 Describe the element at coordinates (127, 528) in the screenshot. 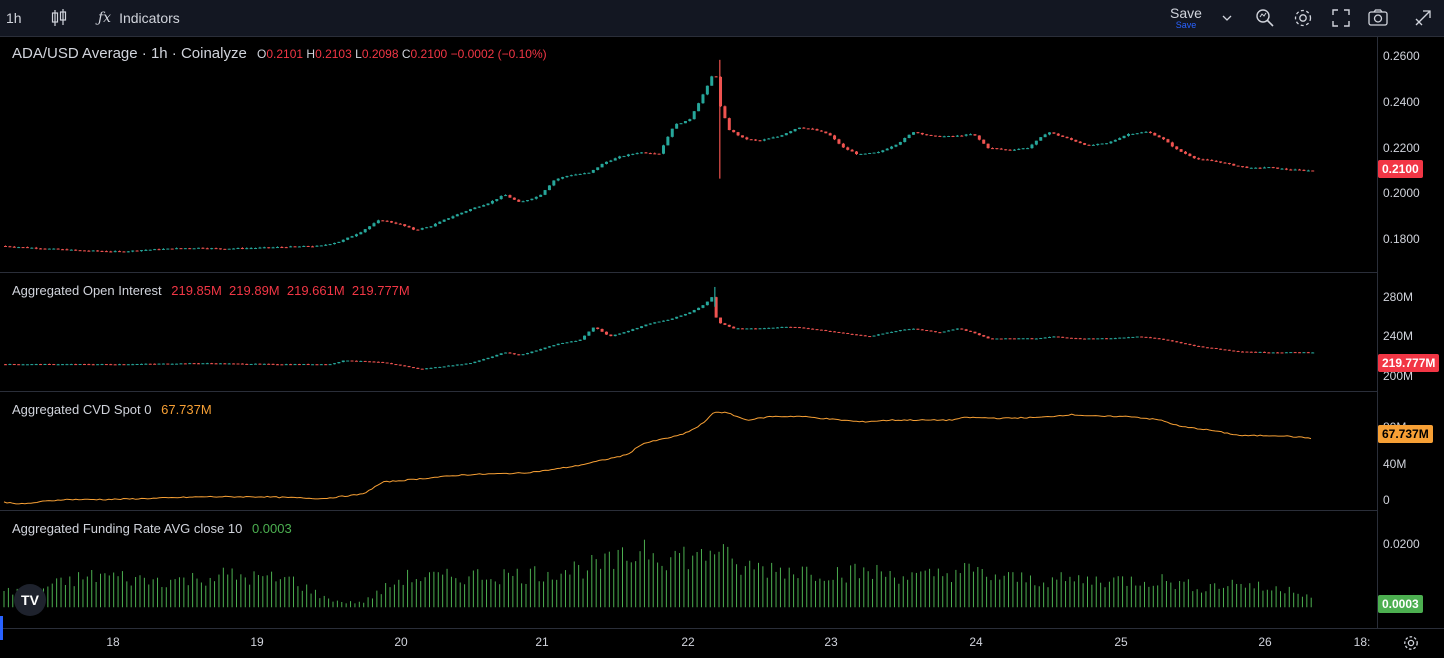

I see `funding-title: Aggregated Funding Rate AVG close 10` at that location.